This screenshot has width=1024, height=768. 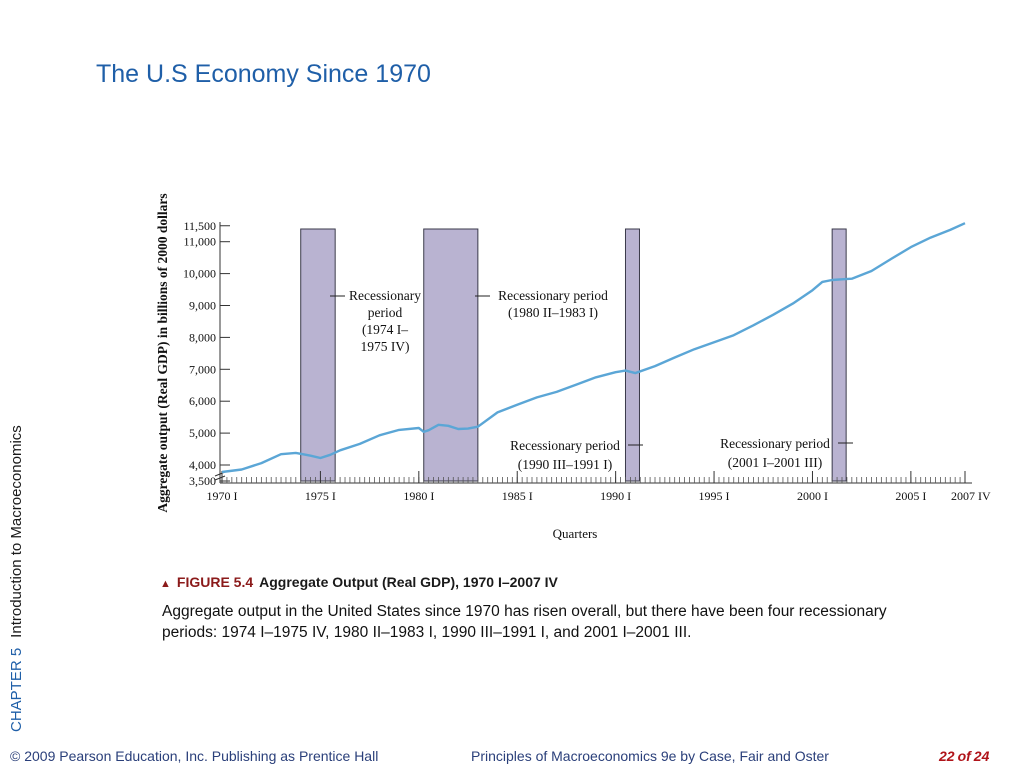 I want to click on recession-annotation-2: Recessionary period (1980 II–1983 I), so click(x=541, y=304).